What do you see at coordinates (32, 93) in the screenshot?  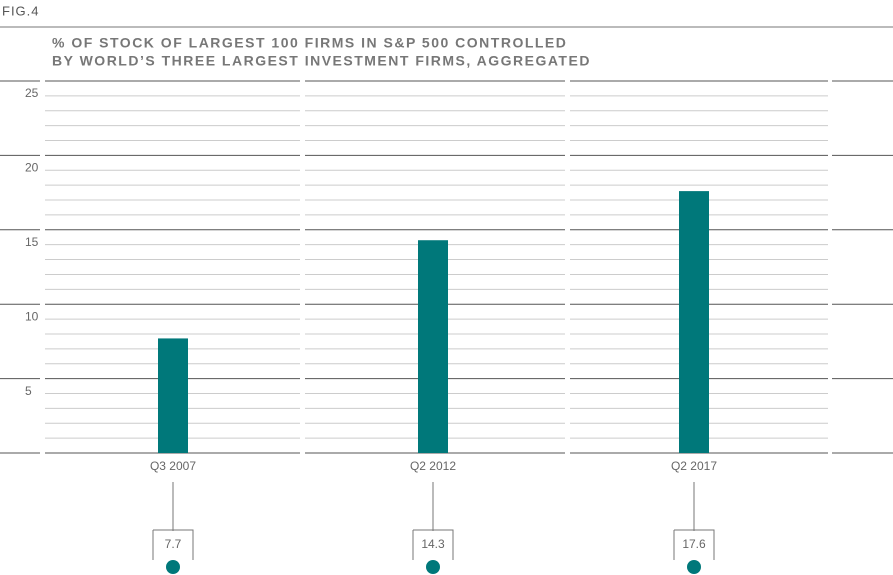 I see `y-tick-label: 25` at bounding box center [32, 93].